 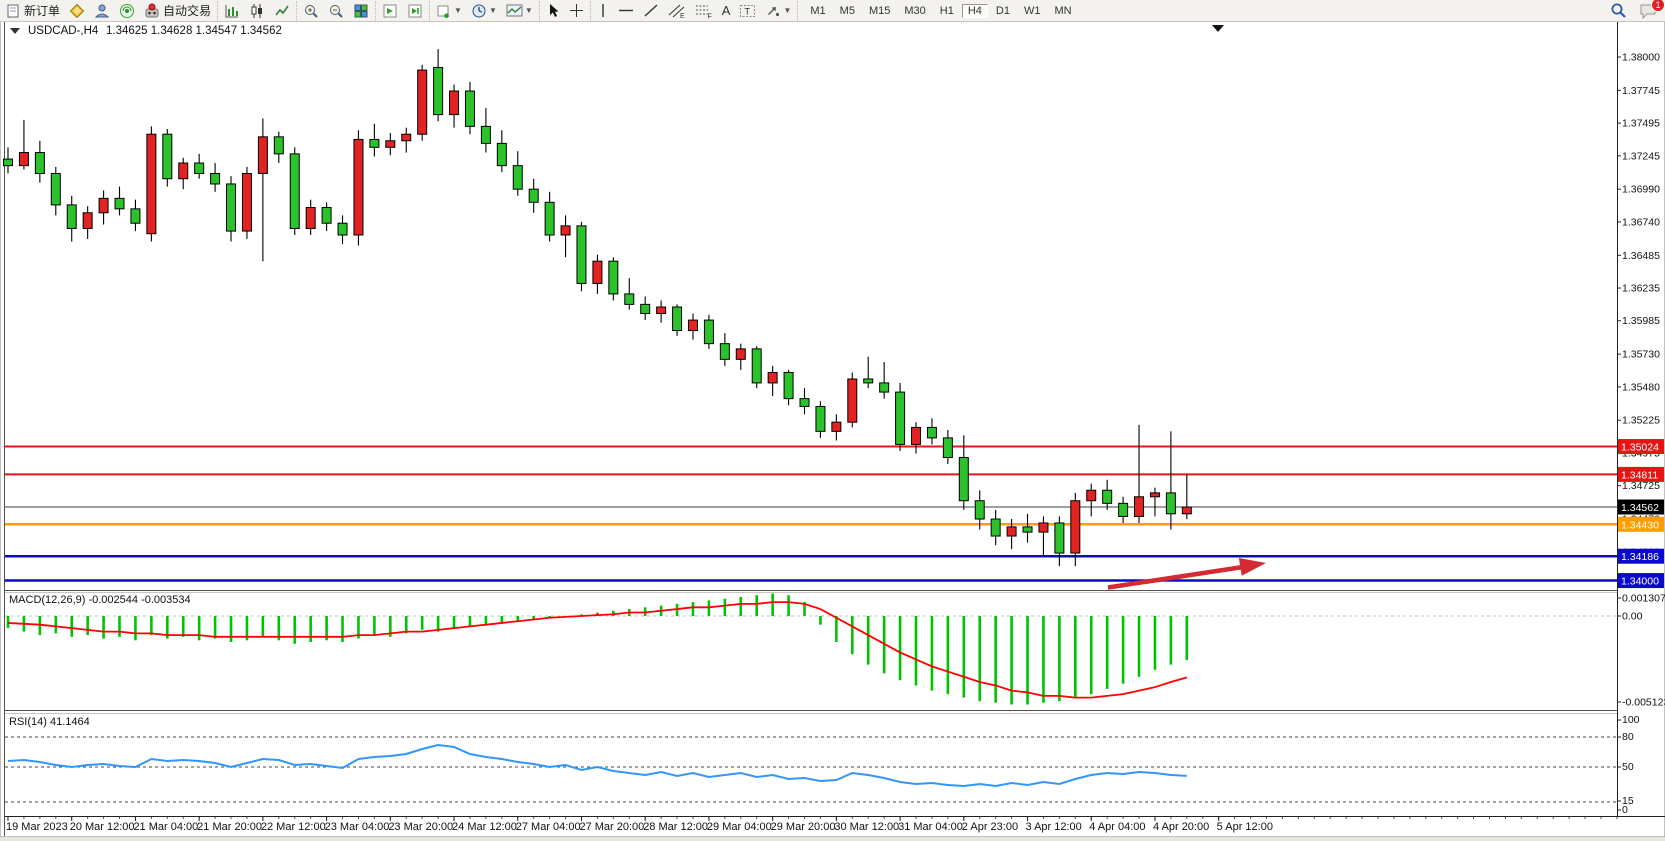 What do you see at coordinates (336, 11) in the screenshot?
I see `zoom-out-button` at bounding box center [336, 11].